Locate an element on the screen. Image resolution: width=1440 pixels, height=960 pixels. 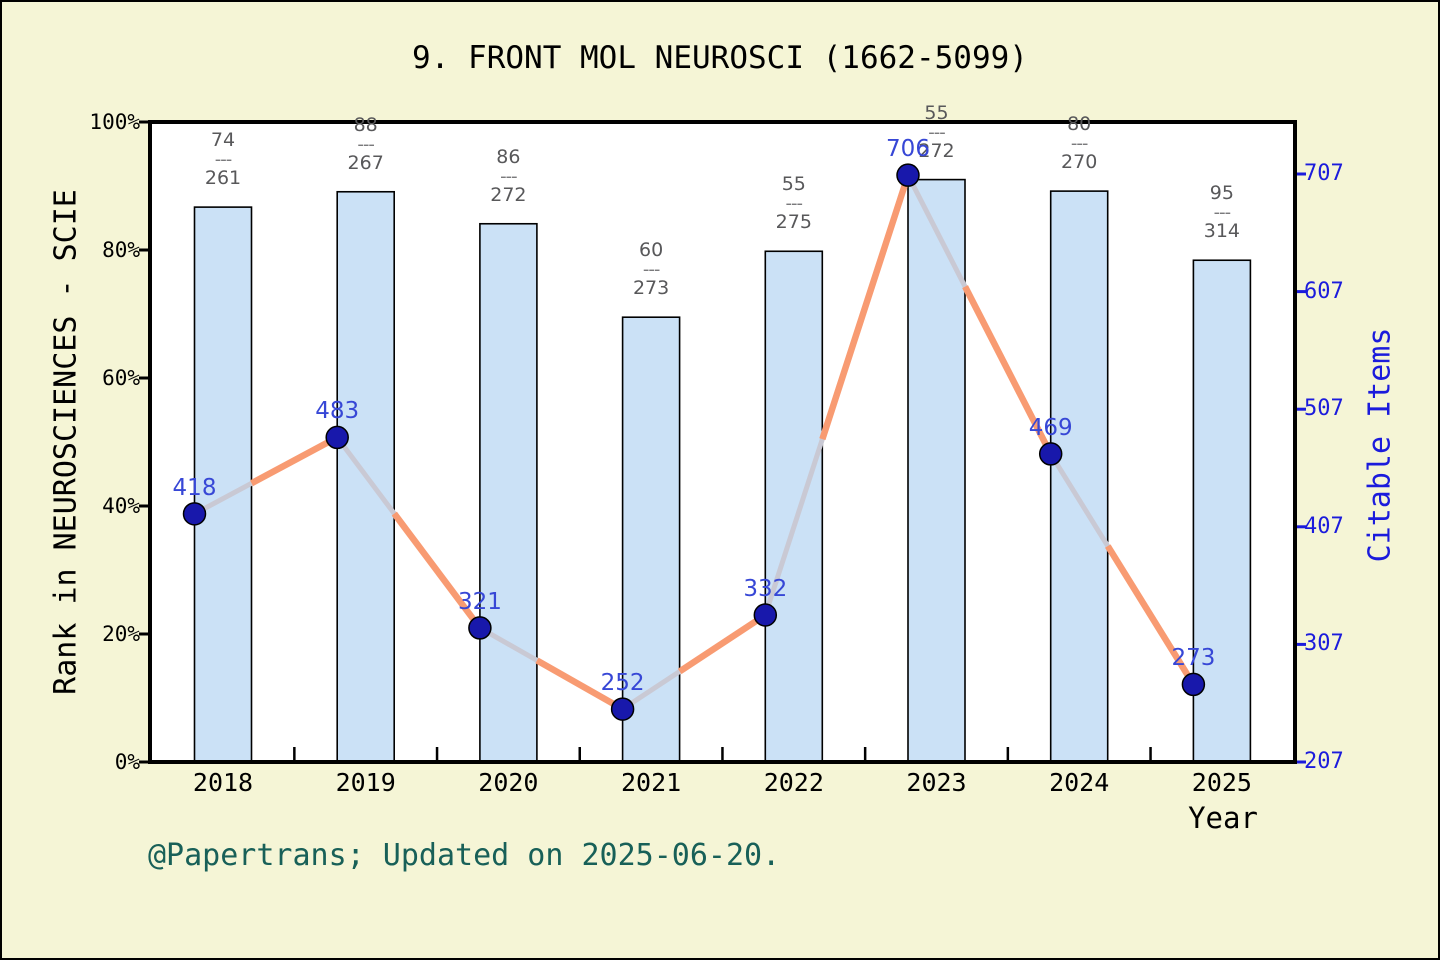
point-2018 is located at coordinates (194, 514).